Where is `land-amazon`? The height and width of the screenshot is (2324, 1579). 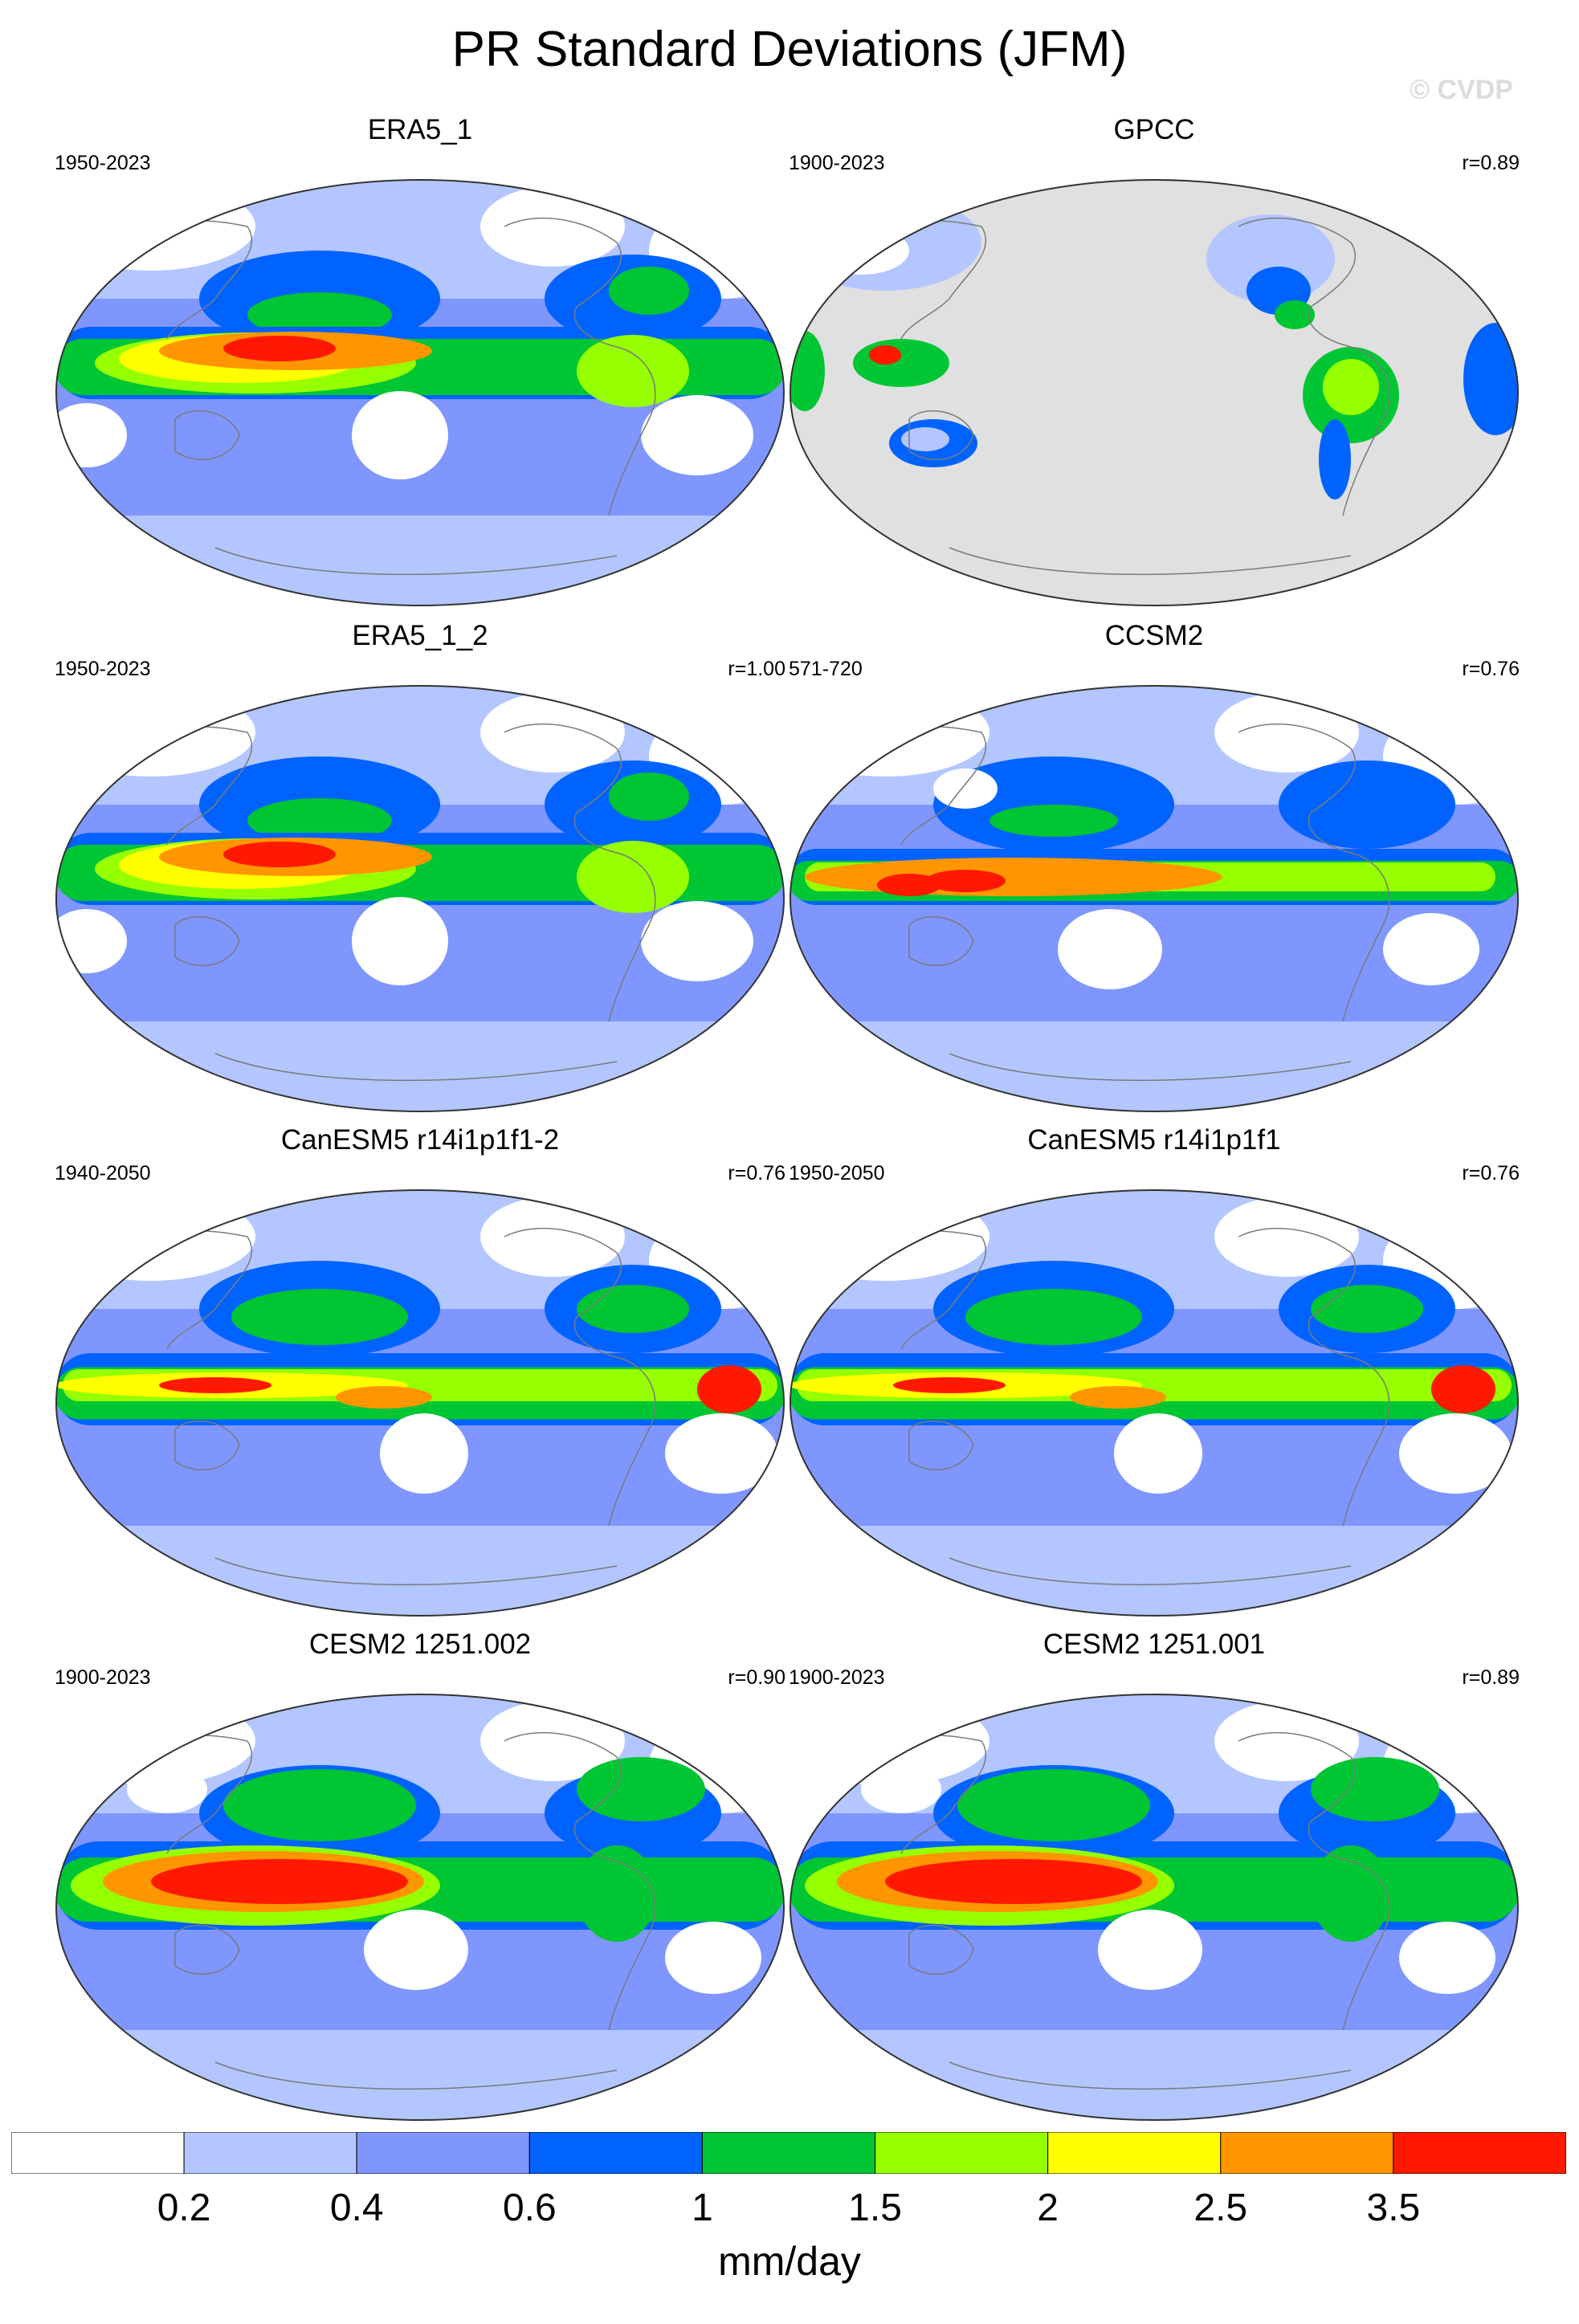 land-amazon is located at coordinates (1351, 387).